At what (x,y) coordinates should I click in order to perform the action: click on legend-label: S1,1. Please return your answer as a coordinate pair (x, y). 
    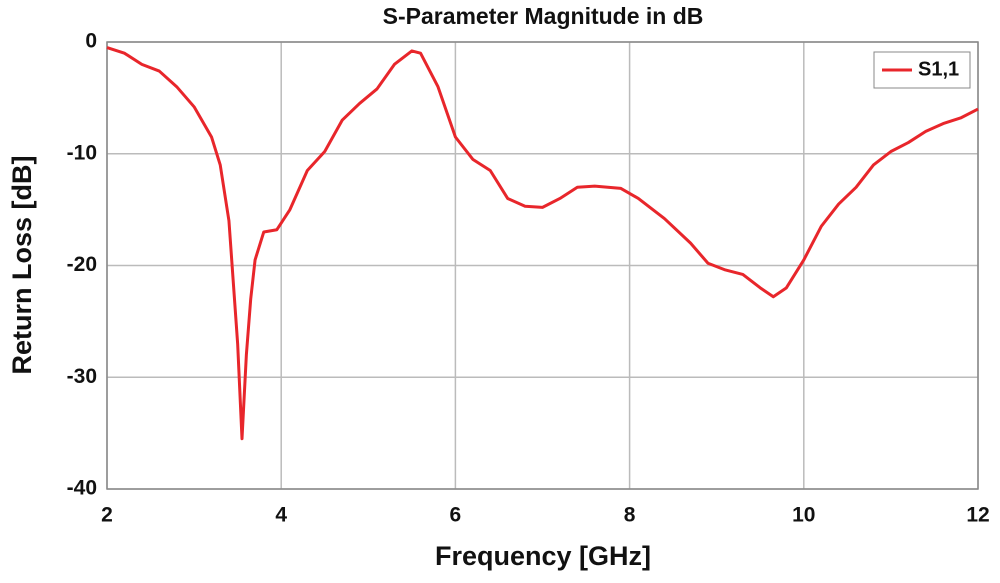
    Looking at the image, I should click on (938, 69).